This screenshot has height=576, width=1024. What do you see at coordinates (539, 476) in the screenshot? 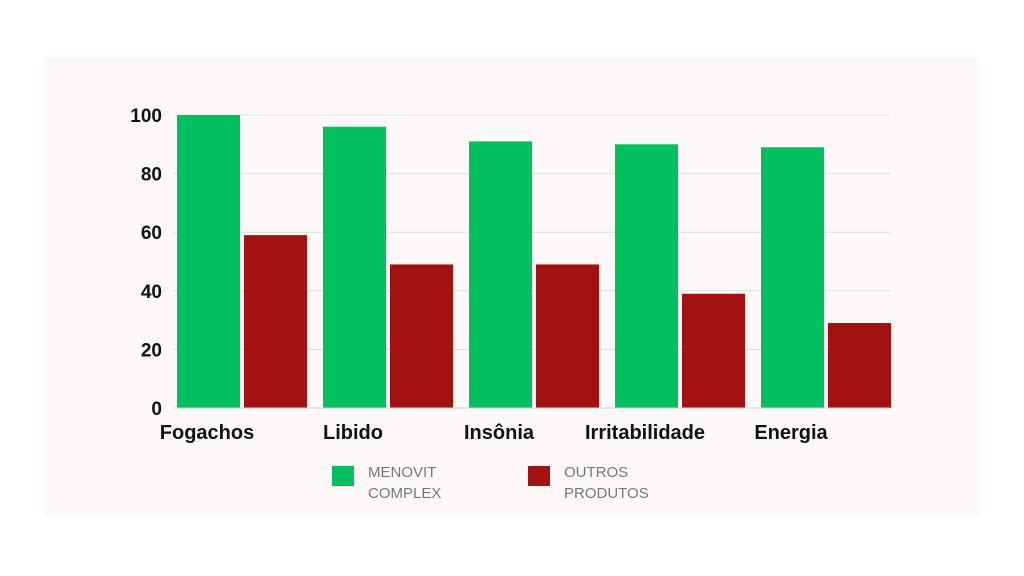
I see `legend-swatch-outros` at bounding box center [539, 476].